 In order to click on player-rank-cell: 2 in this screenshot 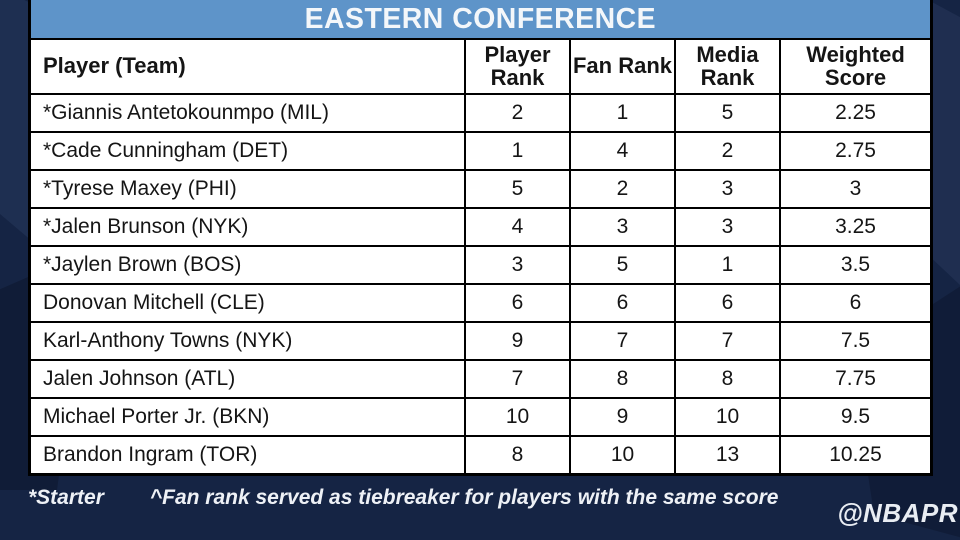, I will do `click(517, 113)`.